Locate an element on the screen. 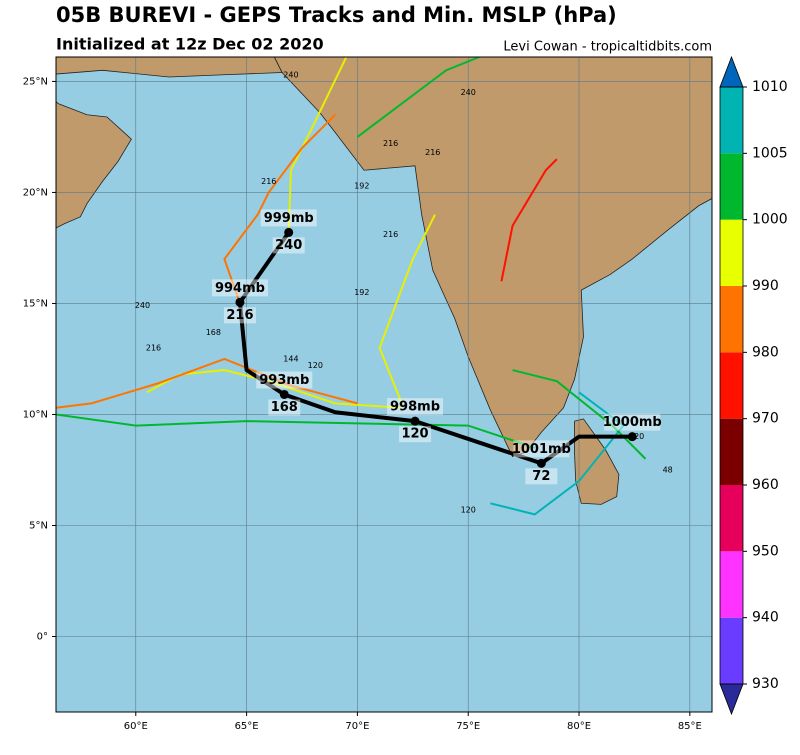 This screenshot has height=755, width=800. colorbar-label: 980 is located at coordinates (765, 352).